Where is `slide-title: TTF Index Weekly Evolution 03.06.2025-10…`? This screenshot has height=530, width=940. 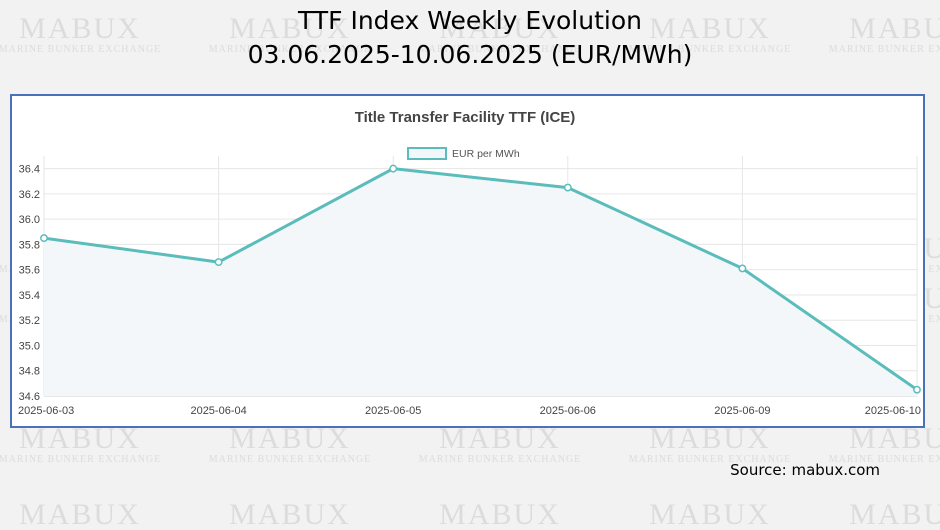 slide-title: TTF Index Weekly Evolution 03.06.2025-10… is located at coordinates (470, 38).